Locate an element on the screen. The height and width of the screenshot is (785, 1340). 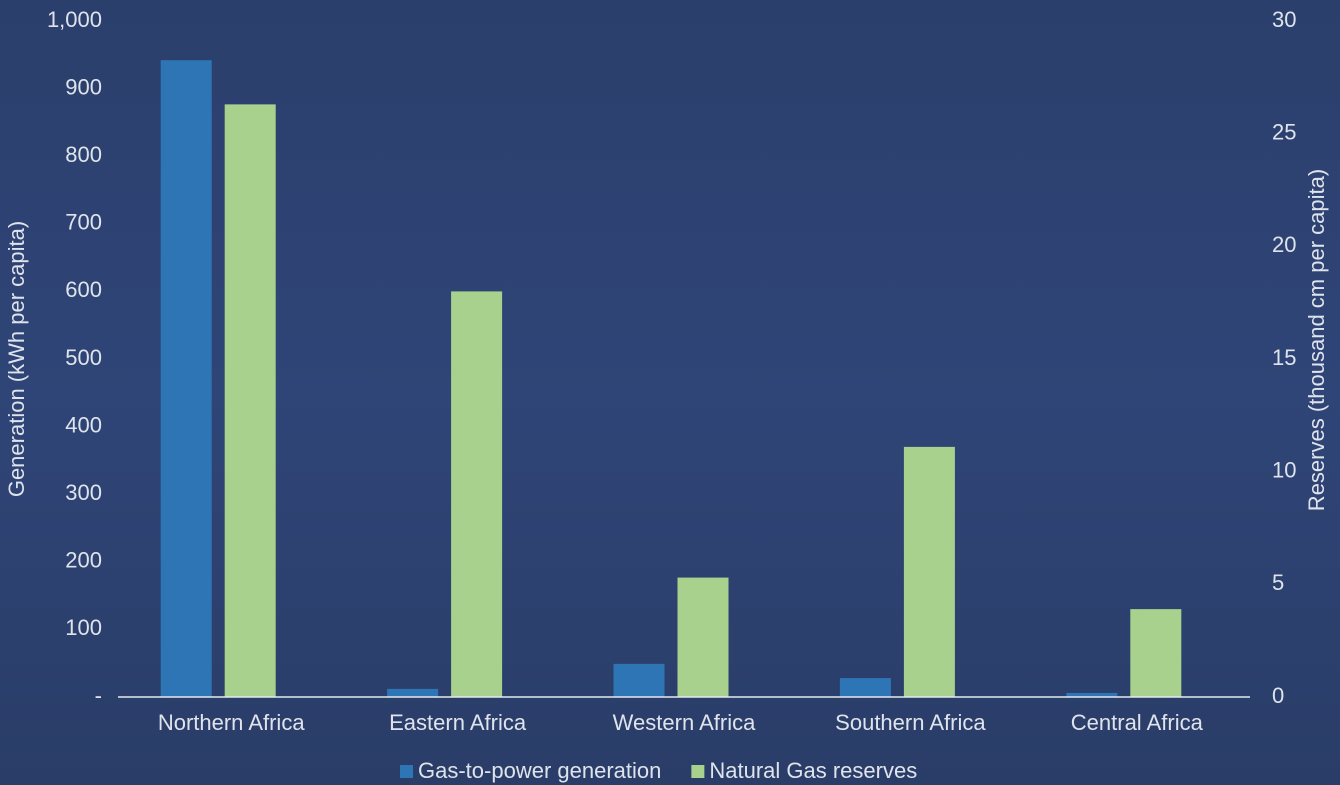
y-tick-label: 200 is located at coordinates (83, 560).